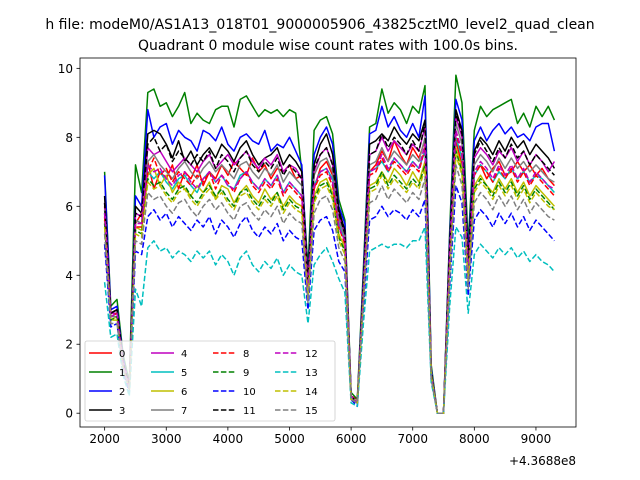 The image size is (640, 480). I want to click on legend-label-7: 7, so click(184, 411).